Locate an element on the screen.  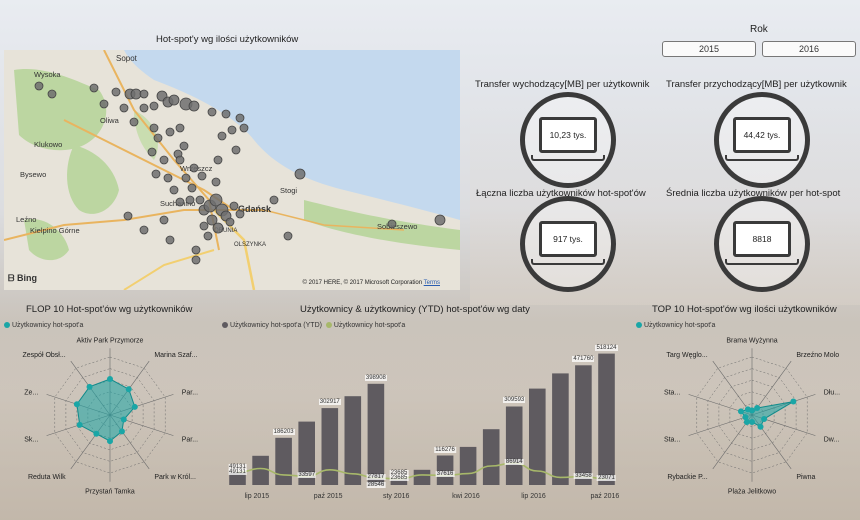
terms-link: Terms is located at coordinates (431, 283).